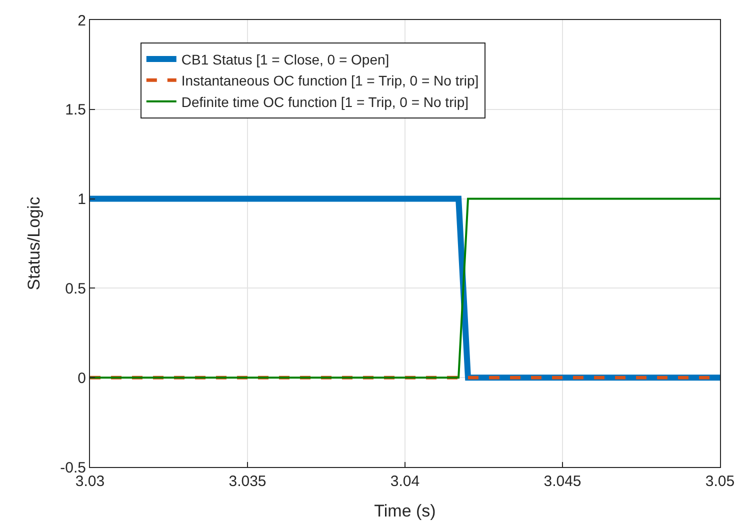 The width and height of the screenshot is (747, 529). Describe the element at coordinates (75, 110) in the screenshot. I see `y-tick-label: 1.5` at that location.